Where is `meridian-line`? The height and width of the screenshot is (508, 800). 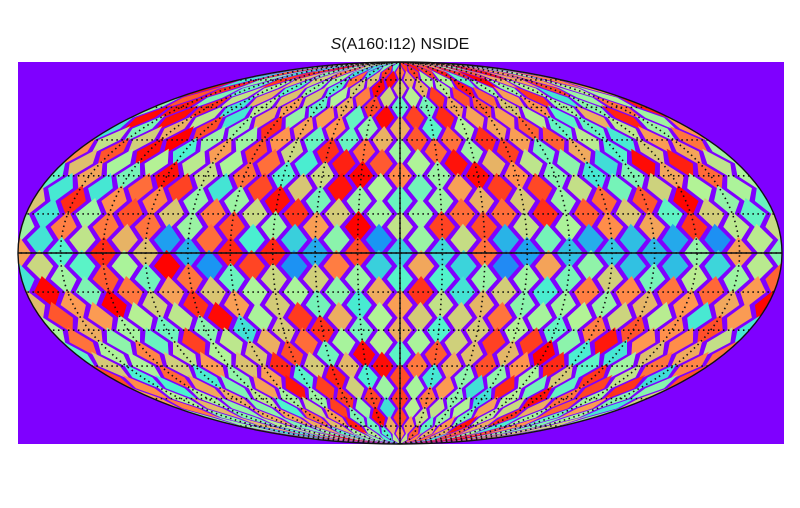
meridian-line is located at coordinates (378, 253).